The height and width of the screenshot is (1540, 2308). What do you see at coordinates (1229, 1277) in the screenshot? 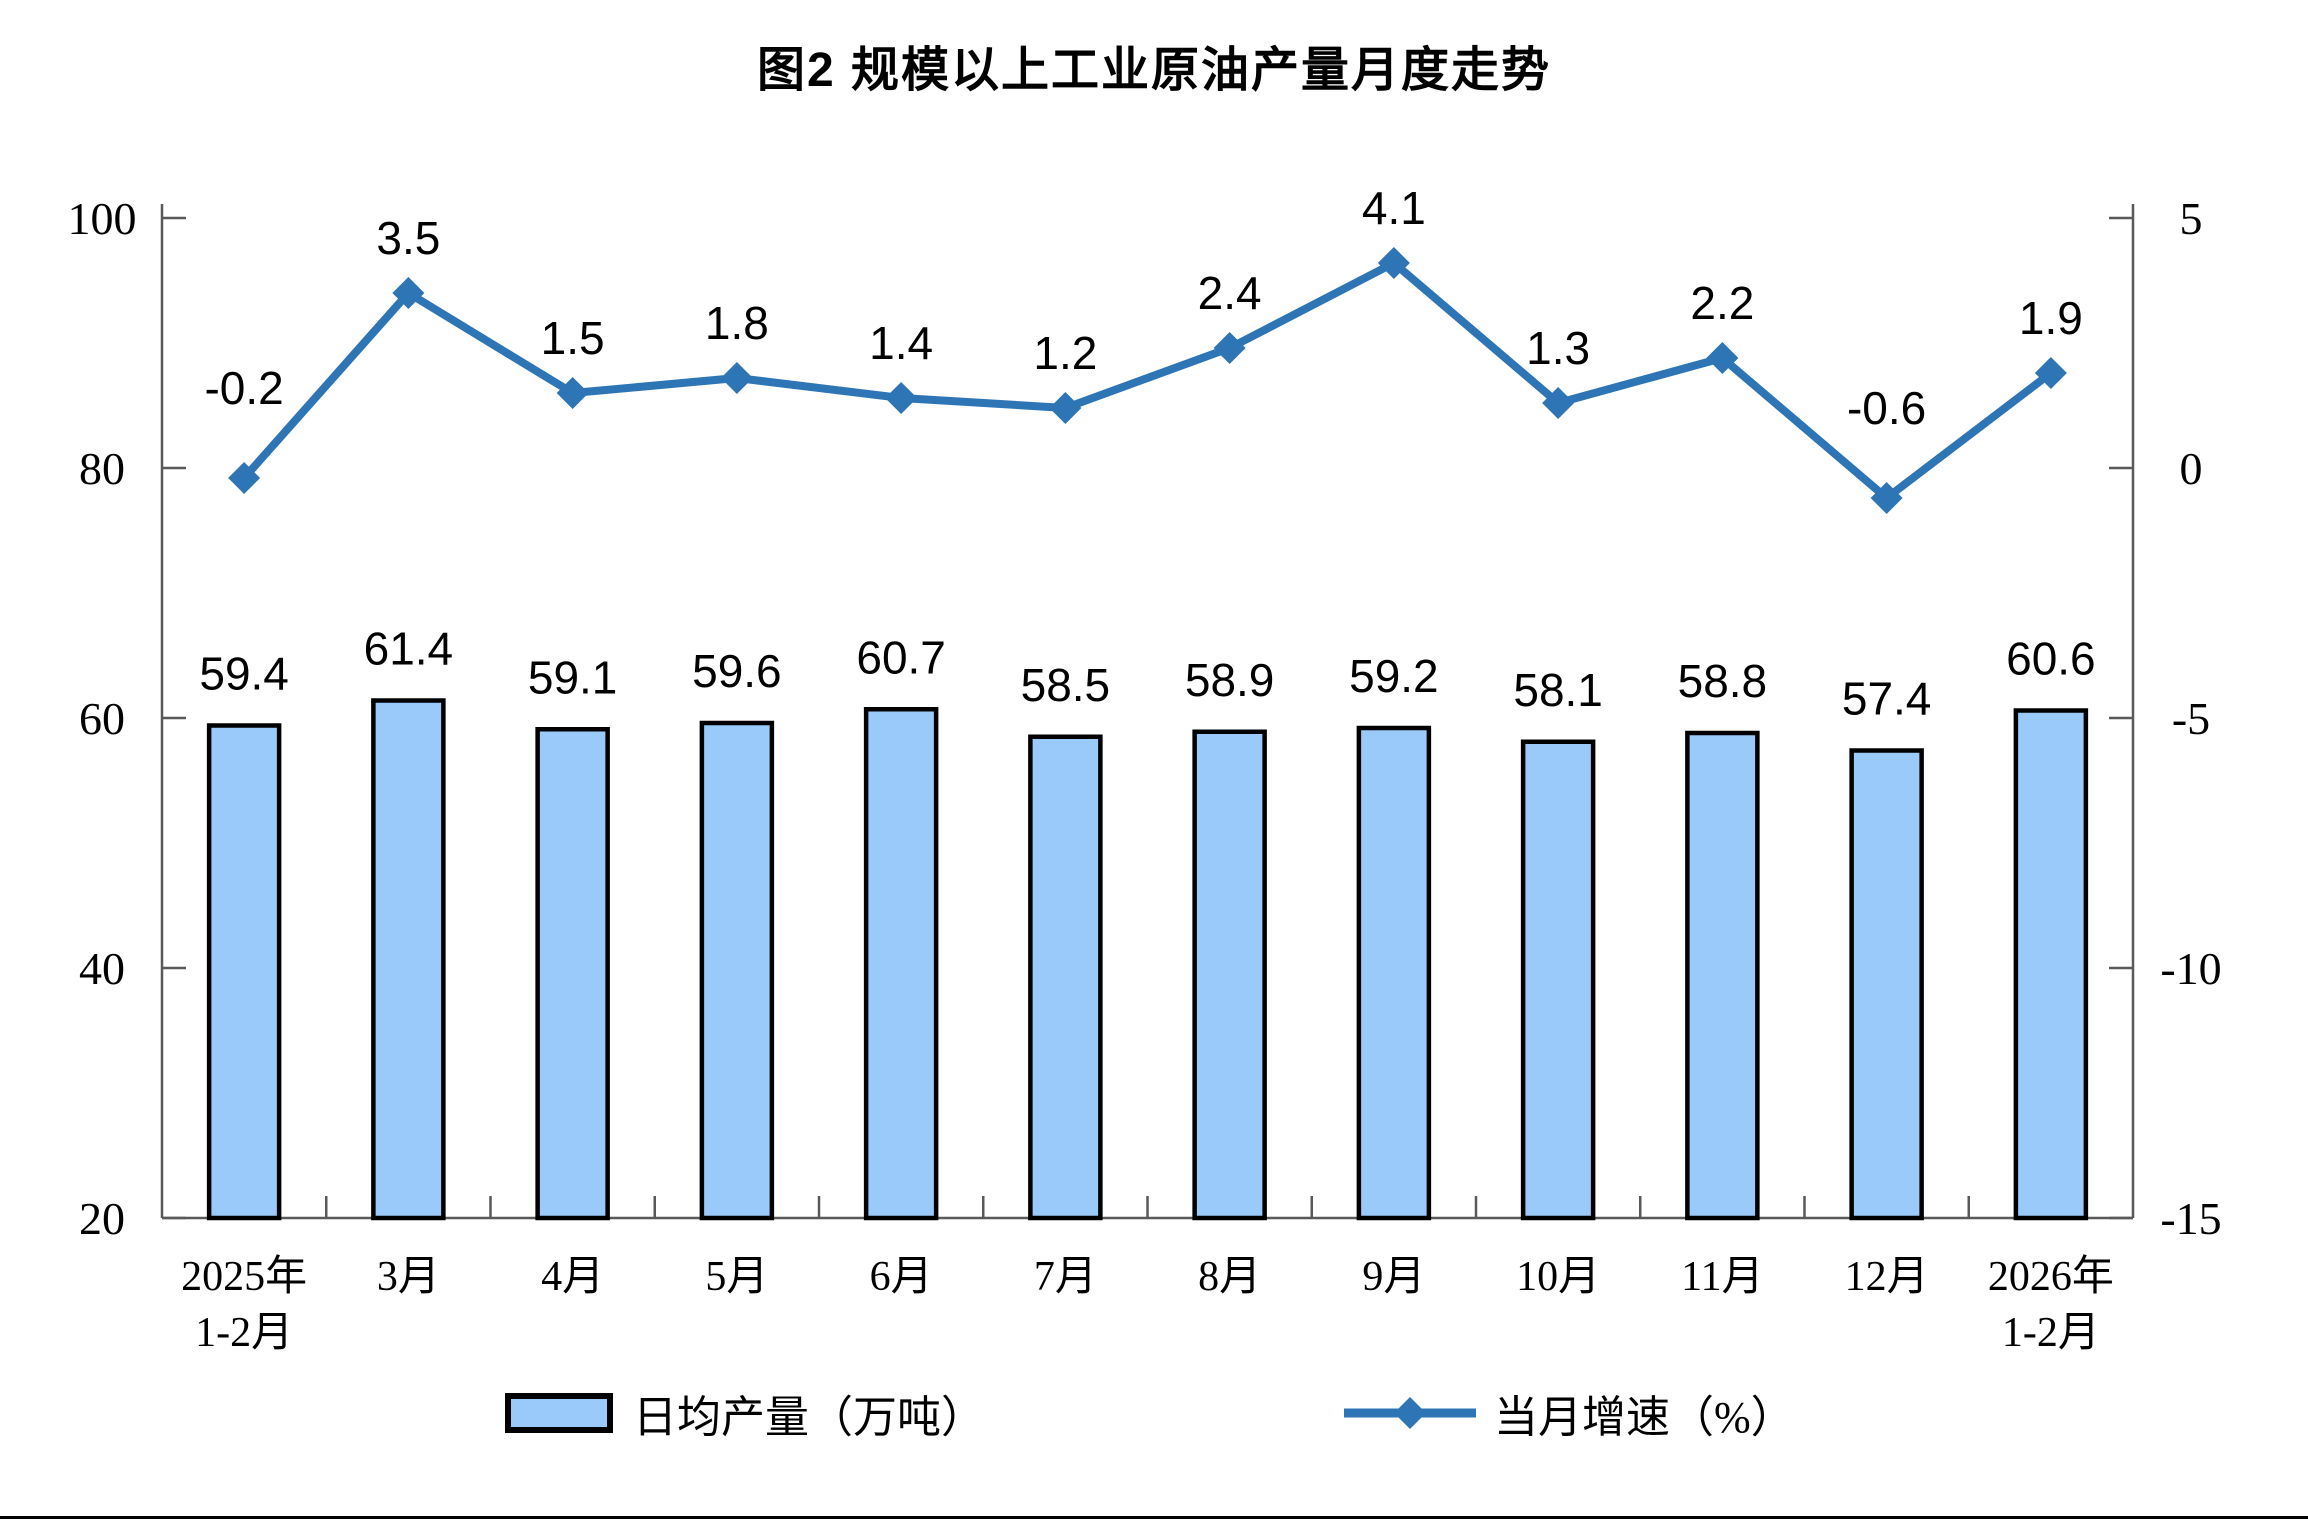
I see `x-axis-category-label: 8月` at bounding box center [1229, 1277].